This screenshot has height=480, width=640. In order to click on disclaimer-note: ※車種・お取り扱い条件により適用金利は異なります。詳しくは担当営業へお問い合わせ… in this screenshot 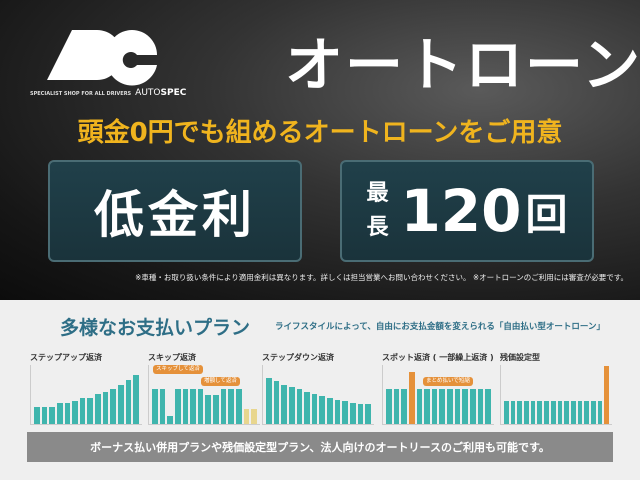, I will do `click(381, 277)`.